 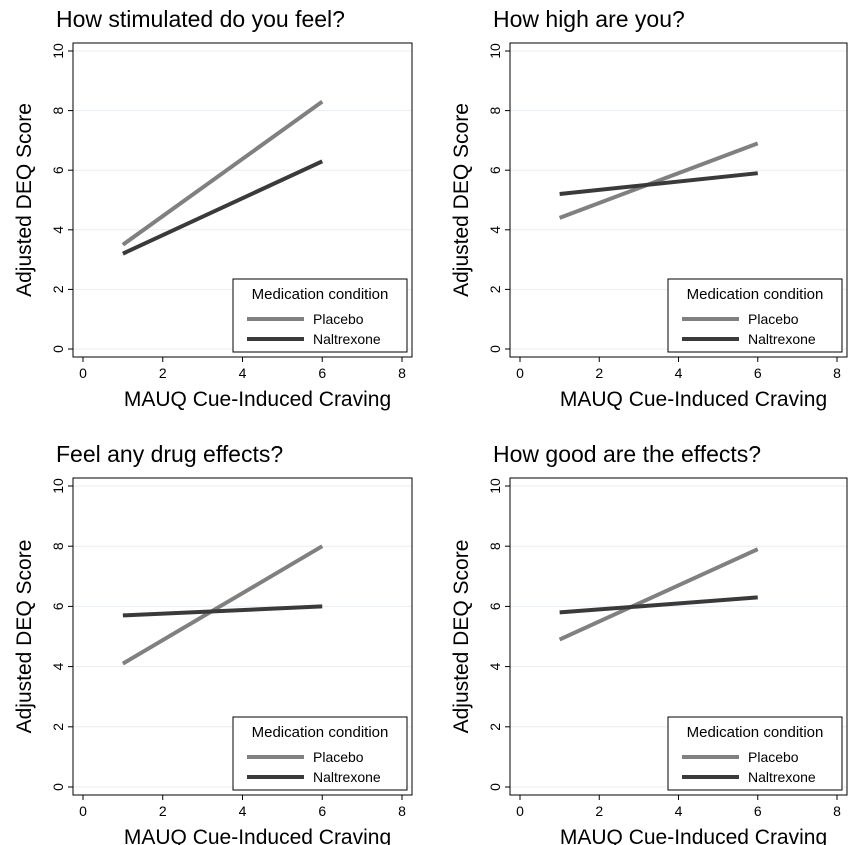 What do you see at coordinates (200, 19) in the screenshot?
I see `chart-title: How stimulated do you feel?` at bounding box center [200, 19].